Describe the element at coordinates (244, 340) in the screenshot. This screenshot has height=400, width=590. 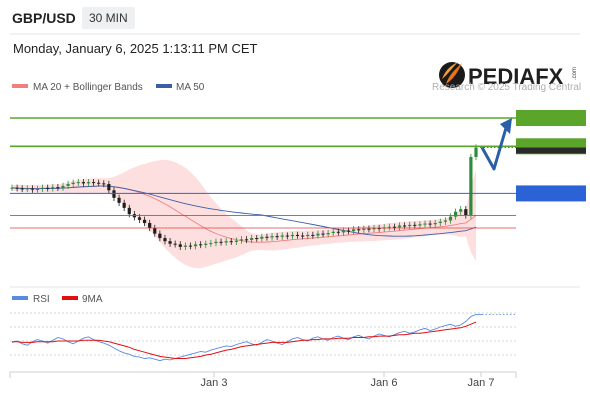
I see `rsi-ma-line` at that location.